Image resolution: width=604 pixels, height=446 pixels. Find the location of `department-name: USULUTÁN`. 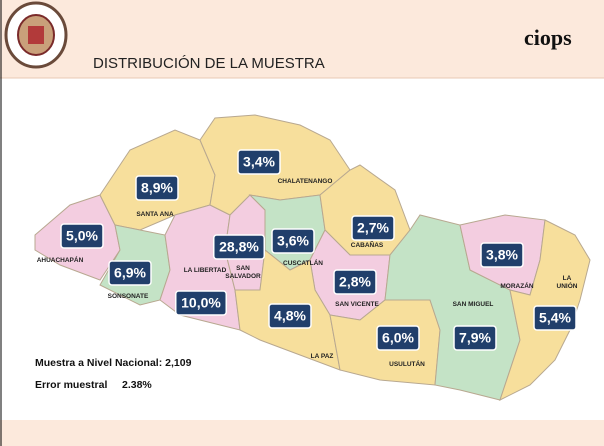

department-name: USULUTÁN is located at coordinates (407, 363).